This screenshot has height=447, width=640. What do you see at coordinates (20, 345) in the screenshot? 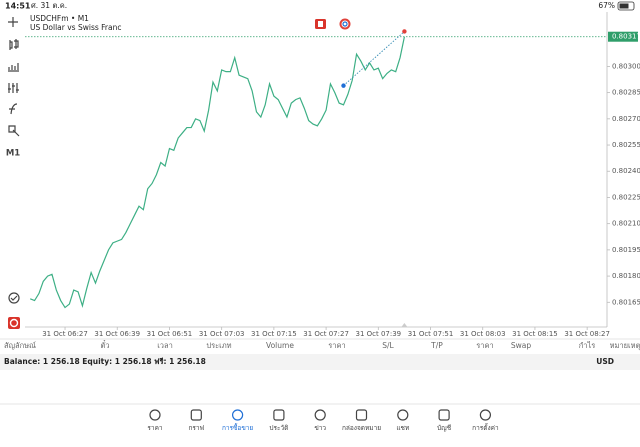
I see `column-header: สัญลักษณ์` at bounding box center [20, 345].